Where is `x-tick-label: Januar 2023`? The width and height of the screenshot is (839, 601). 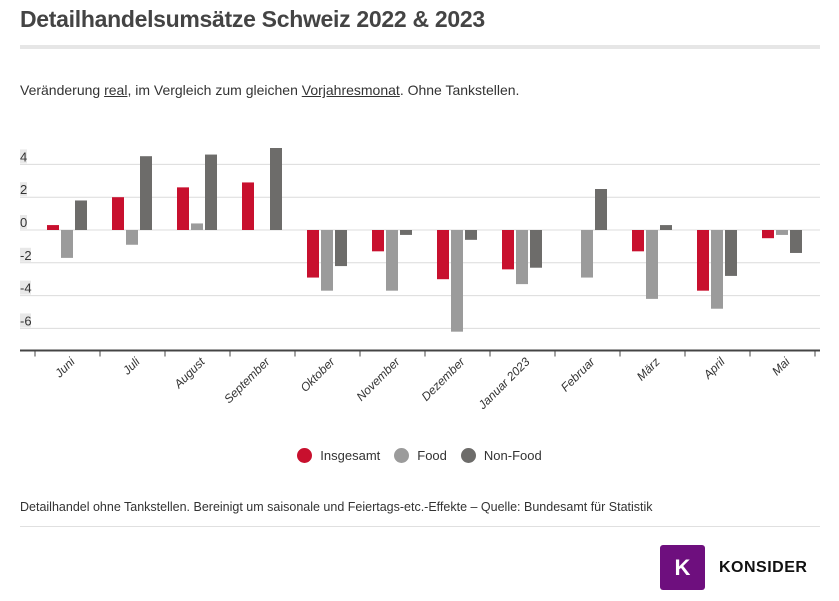
x-tick-label: Januar 2023 is located at coordinates (504, 384).